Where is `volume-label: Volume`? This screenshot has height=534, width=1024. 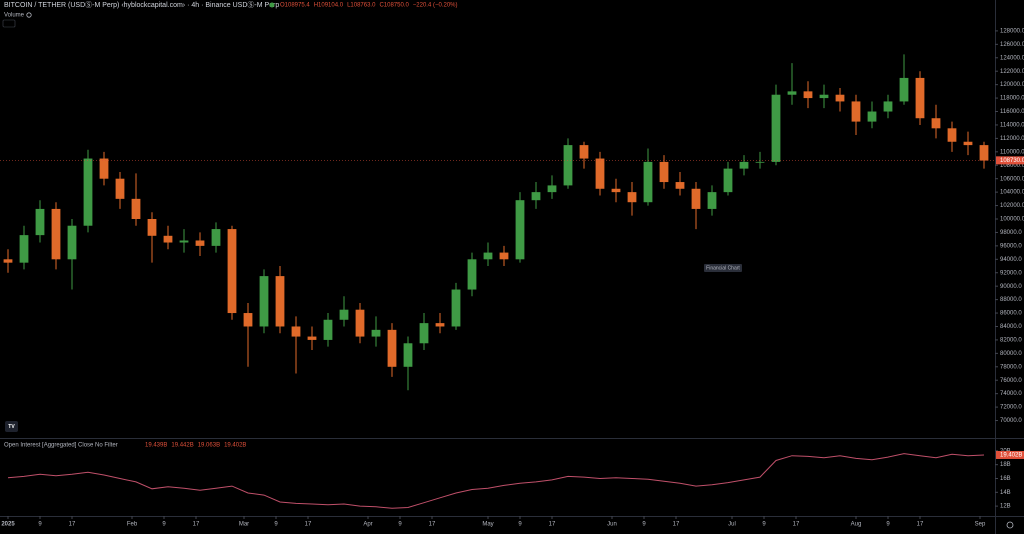
volume-label: Volume is located at coordinates (14, 16).